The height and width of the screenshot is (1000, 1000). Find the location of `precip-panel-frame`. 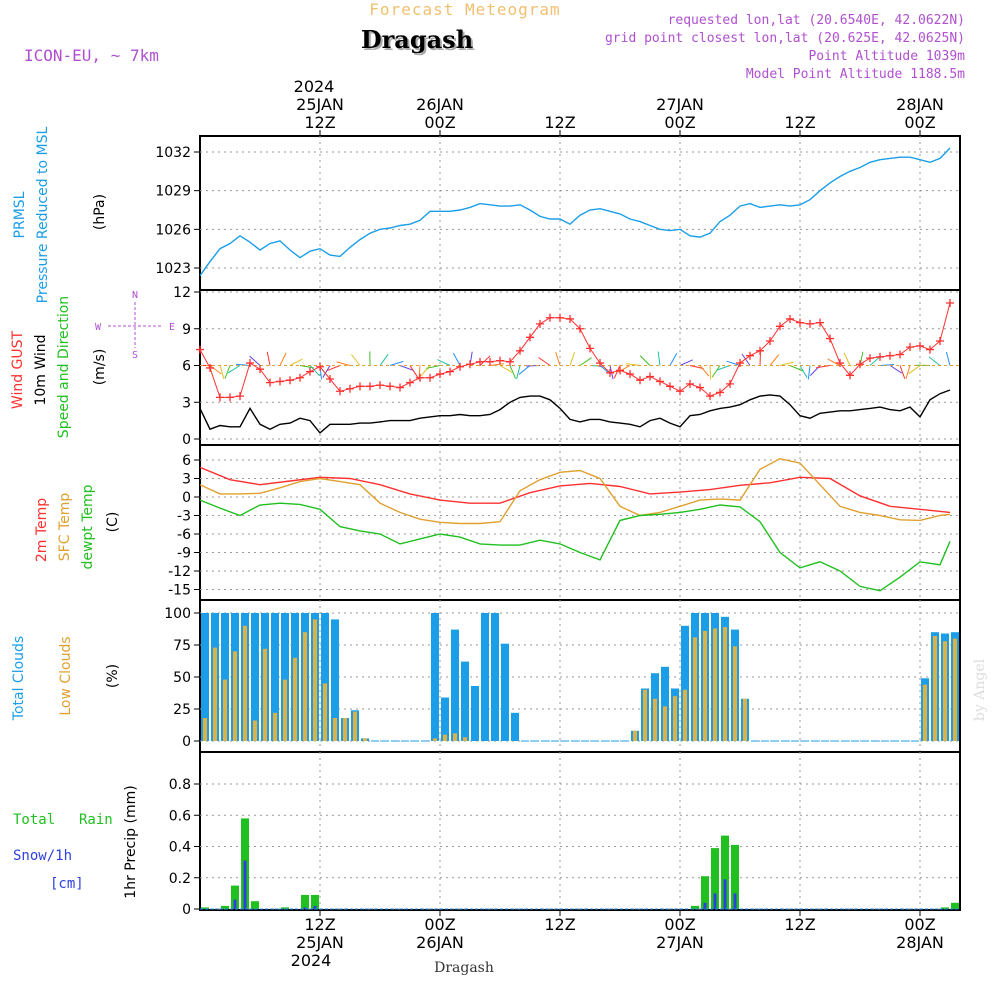

precip-panel-frame is located at coordinates (580, 831).